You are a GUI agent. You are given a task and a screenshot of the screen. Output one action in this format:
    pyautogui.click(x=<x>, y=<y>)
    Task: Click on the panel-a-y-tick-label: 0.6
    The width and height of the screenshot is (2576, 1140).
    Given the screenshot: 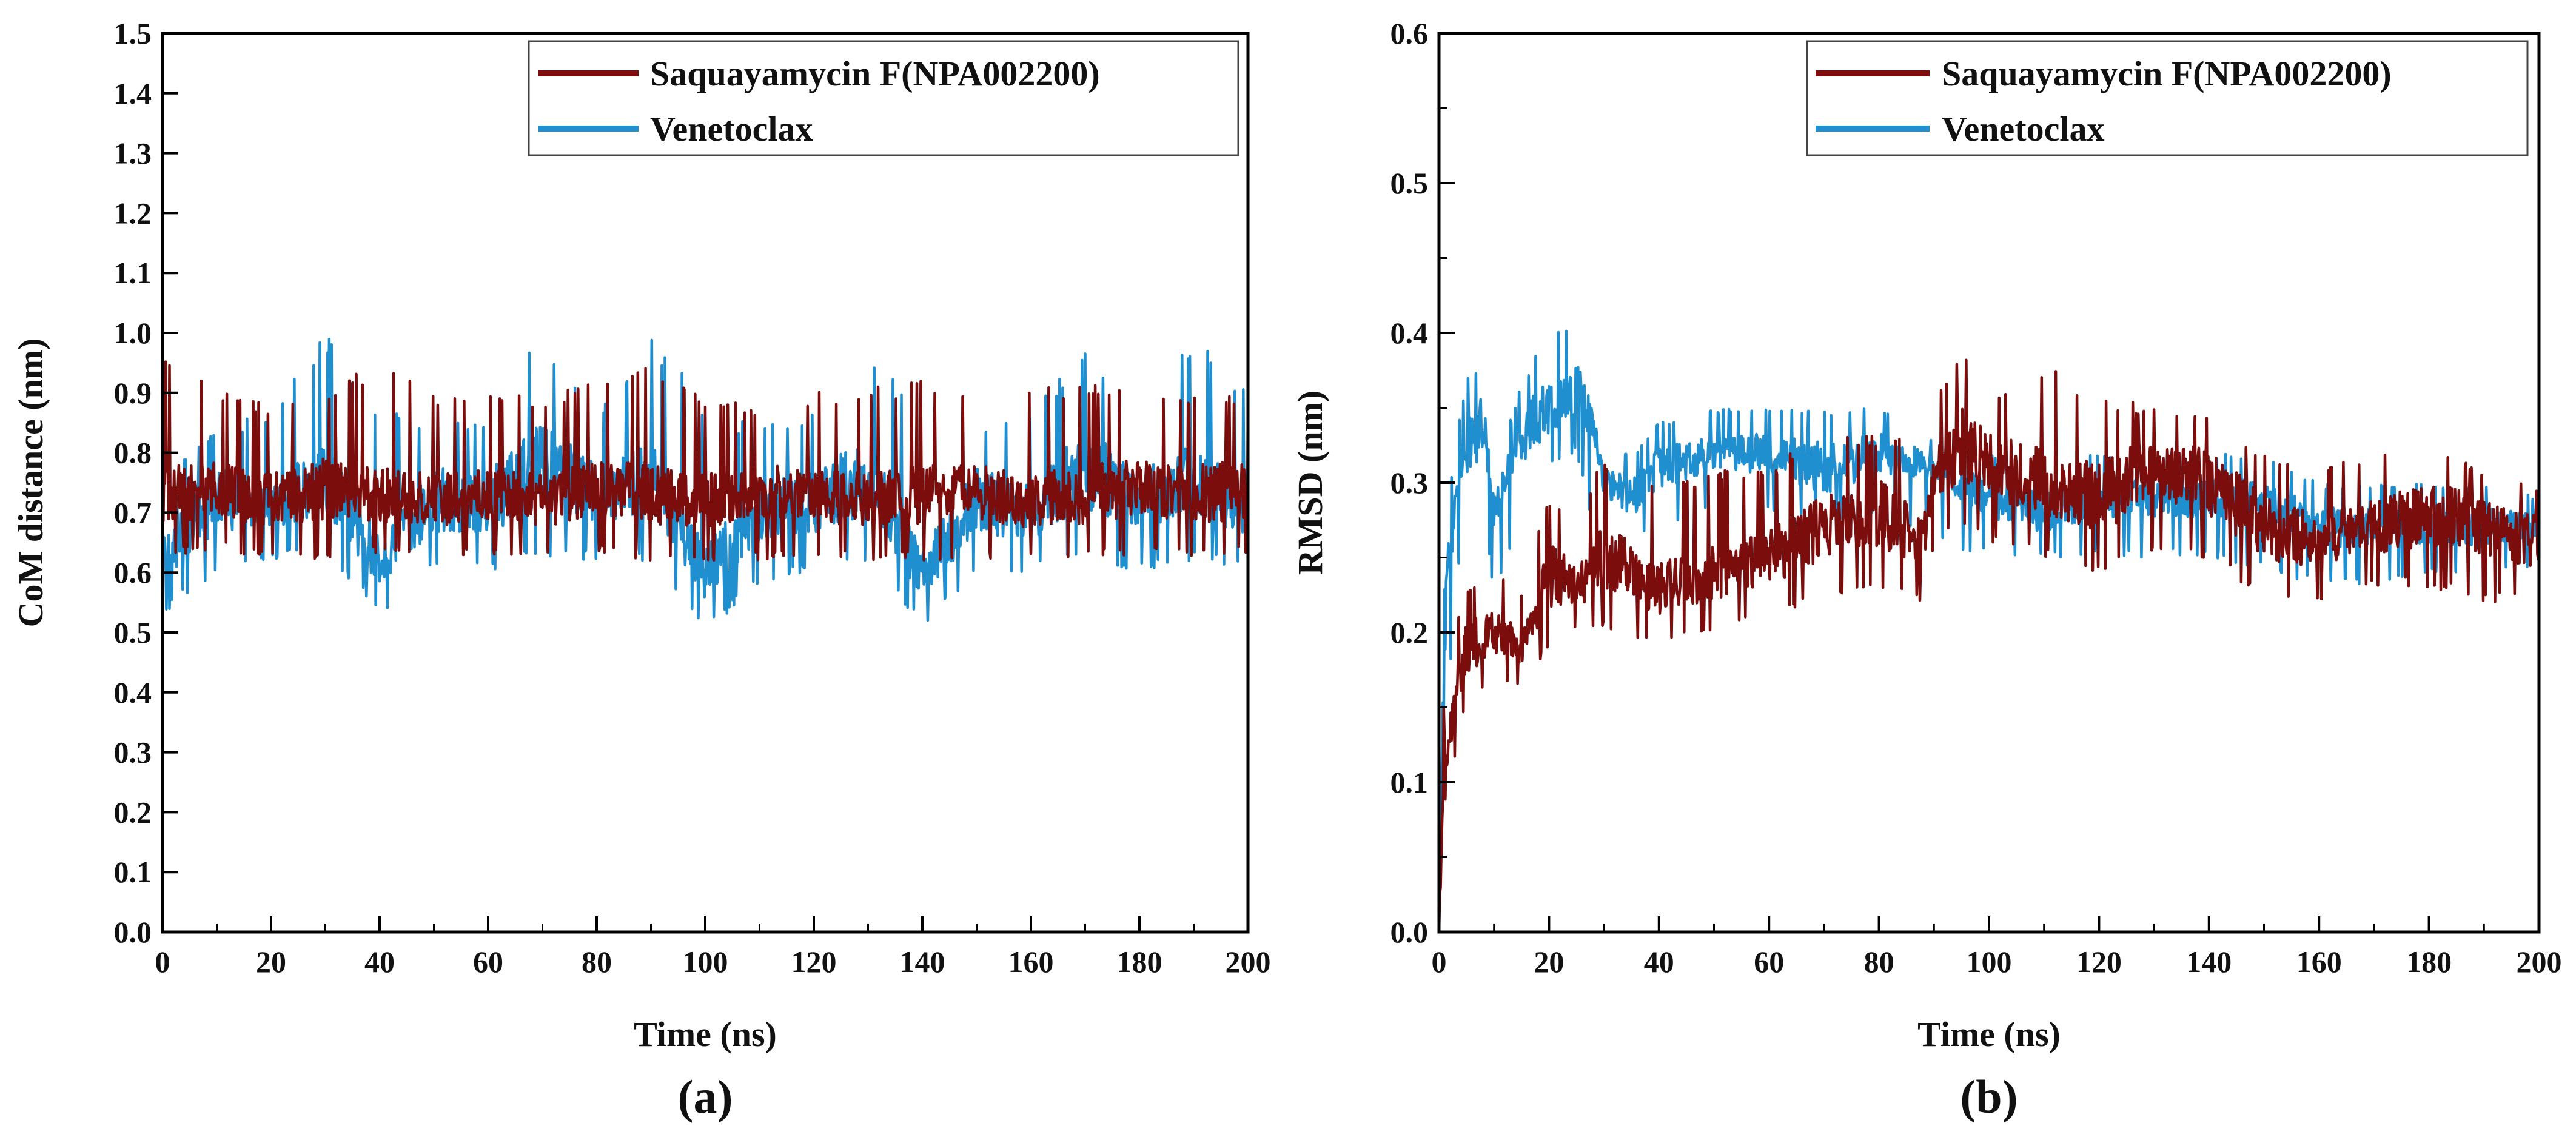 What is the action you would take?
    pyautogui.click(x=133, y=572)
    